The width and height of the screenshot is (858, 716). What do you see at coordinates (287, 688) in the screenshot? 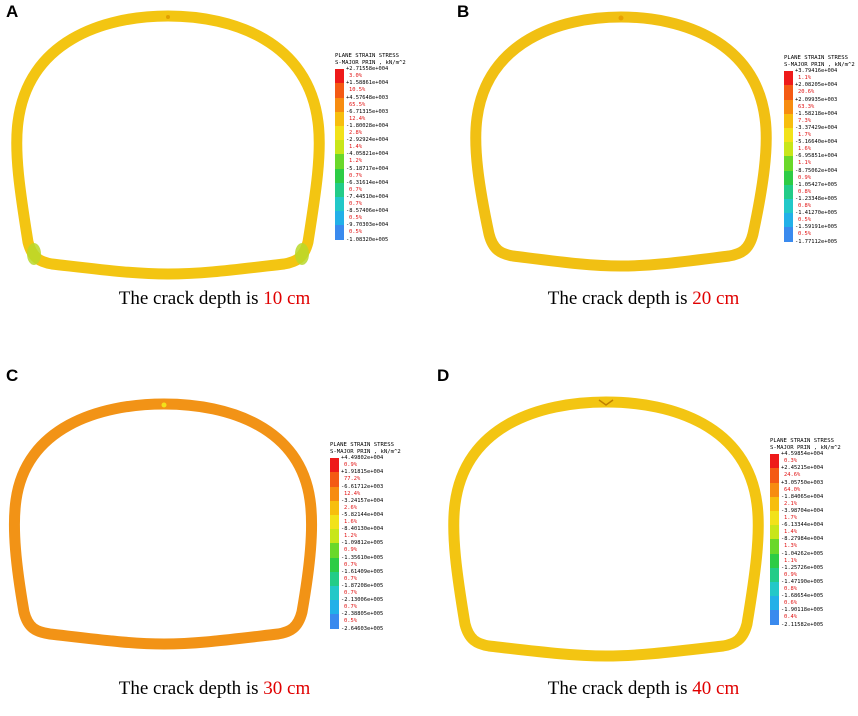
I see `crack-depth-value: 30 cm` at bounding box center [287, 688].